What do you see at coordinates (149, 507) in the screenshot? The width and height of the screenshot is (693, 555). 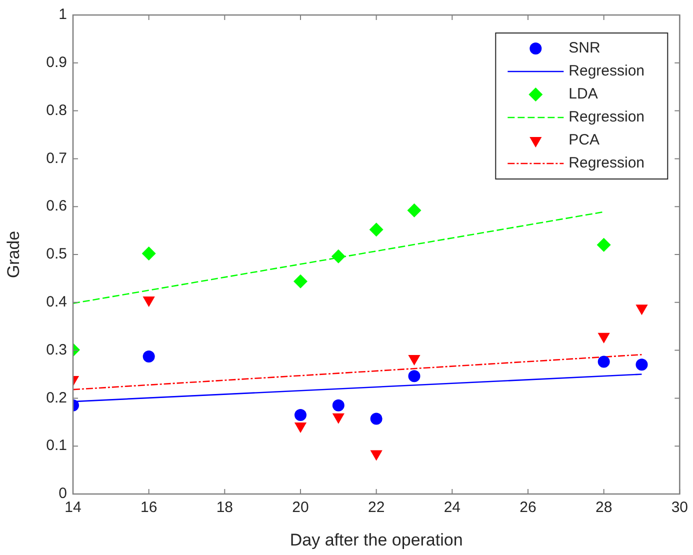 I see `x-tick-label: 16` at bounding box center [149, 507].